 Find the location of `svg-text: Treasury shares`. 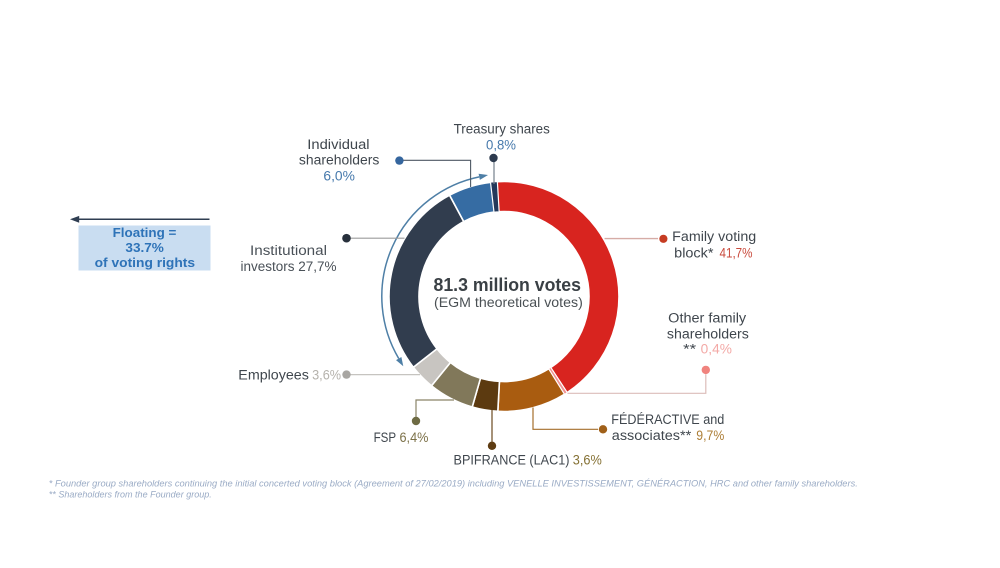

svg-text: Treasury shares is located at coordinates (502, 129).